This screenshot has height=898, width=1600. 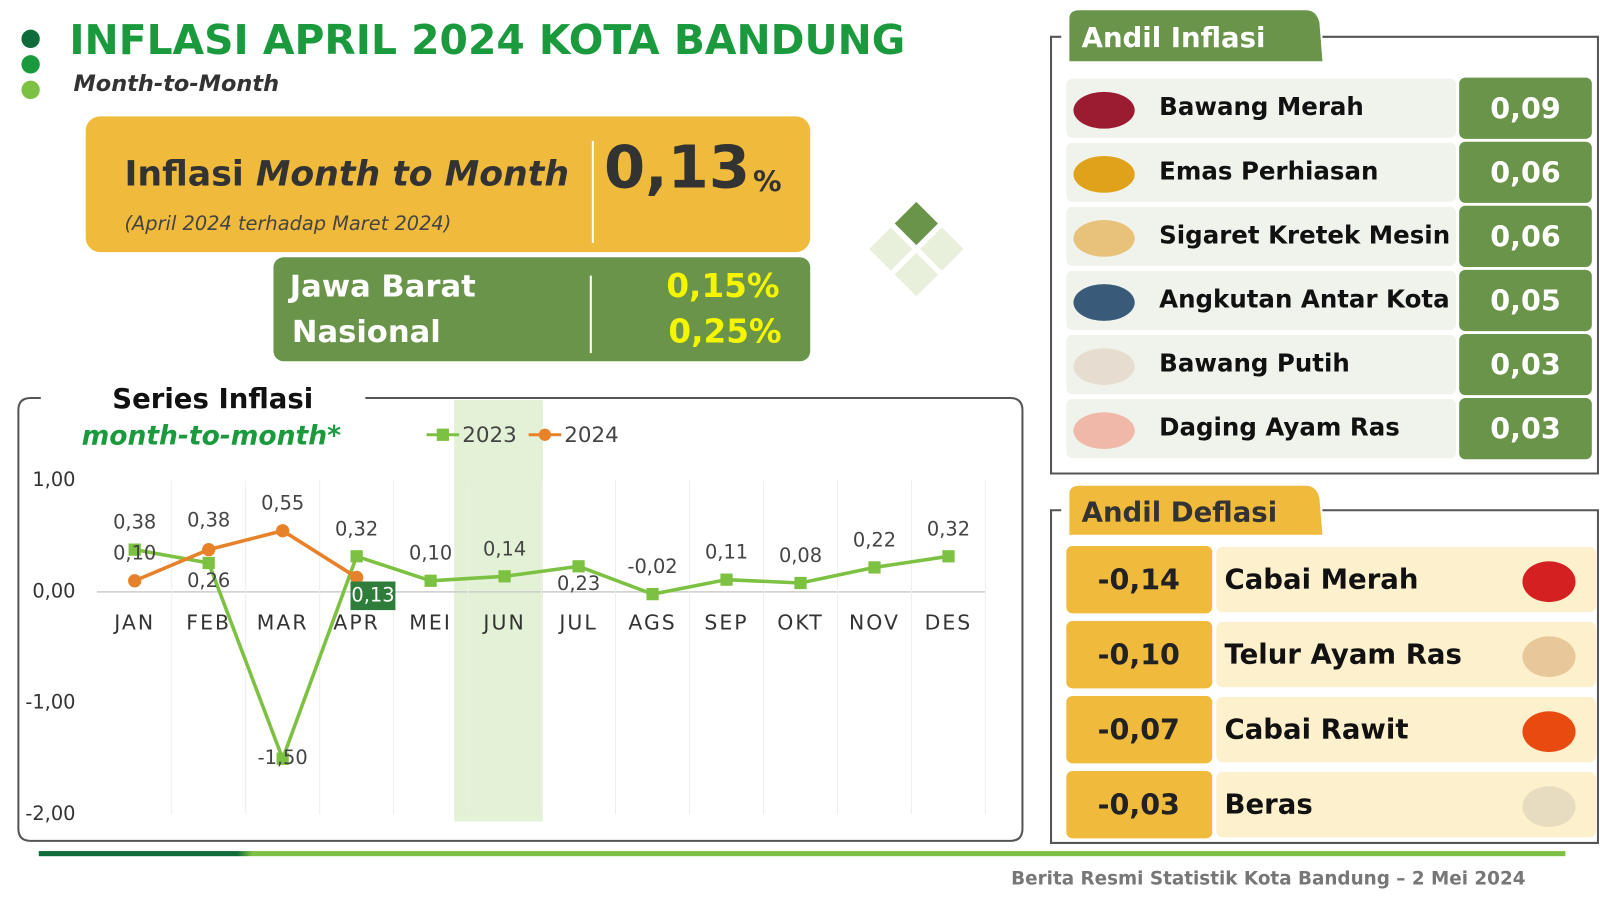 What do you see at coordinates (283, 757) in the screenshot?
I see `data-label: -1,50` at bounding box center [283, 757].